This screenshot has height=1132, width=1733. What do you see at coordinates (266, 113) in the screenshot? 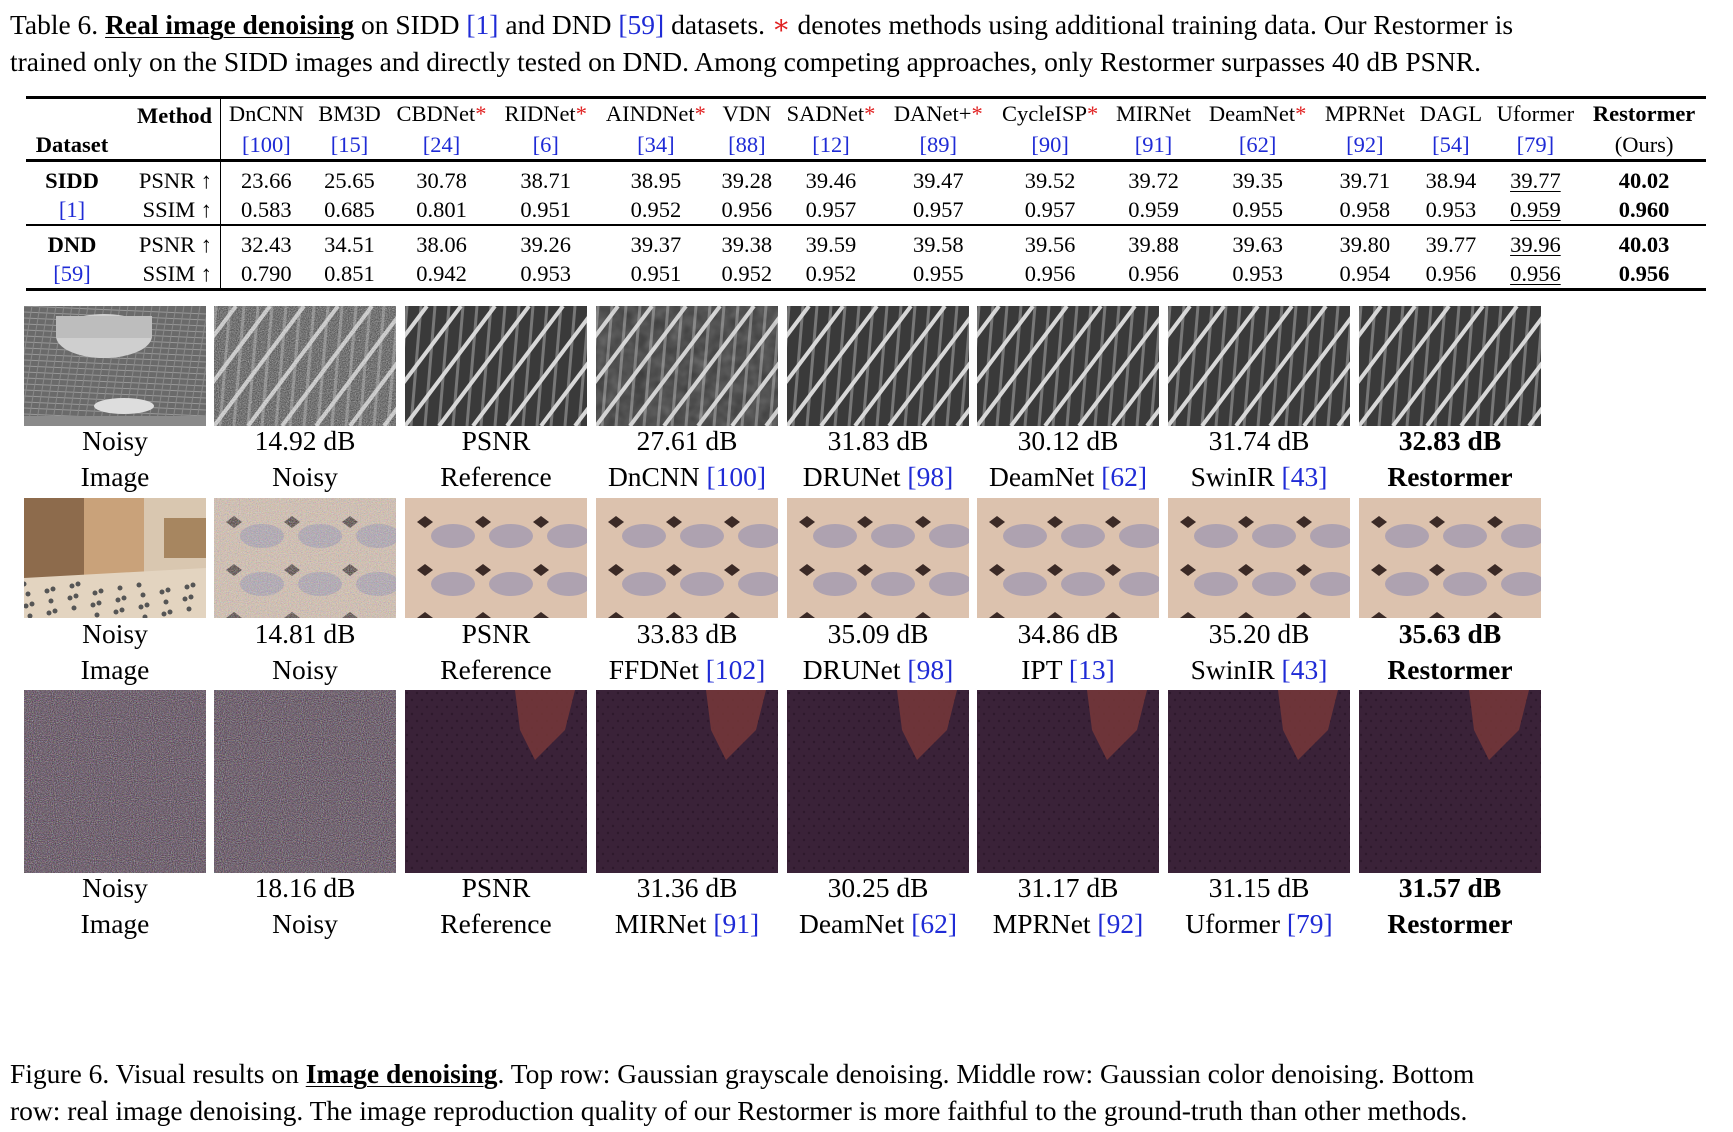
I see `method-header-dncnn: DnCNN` at bounding box center [266, 113].